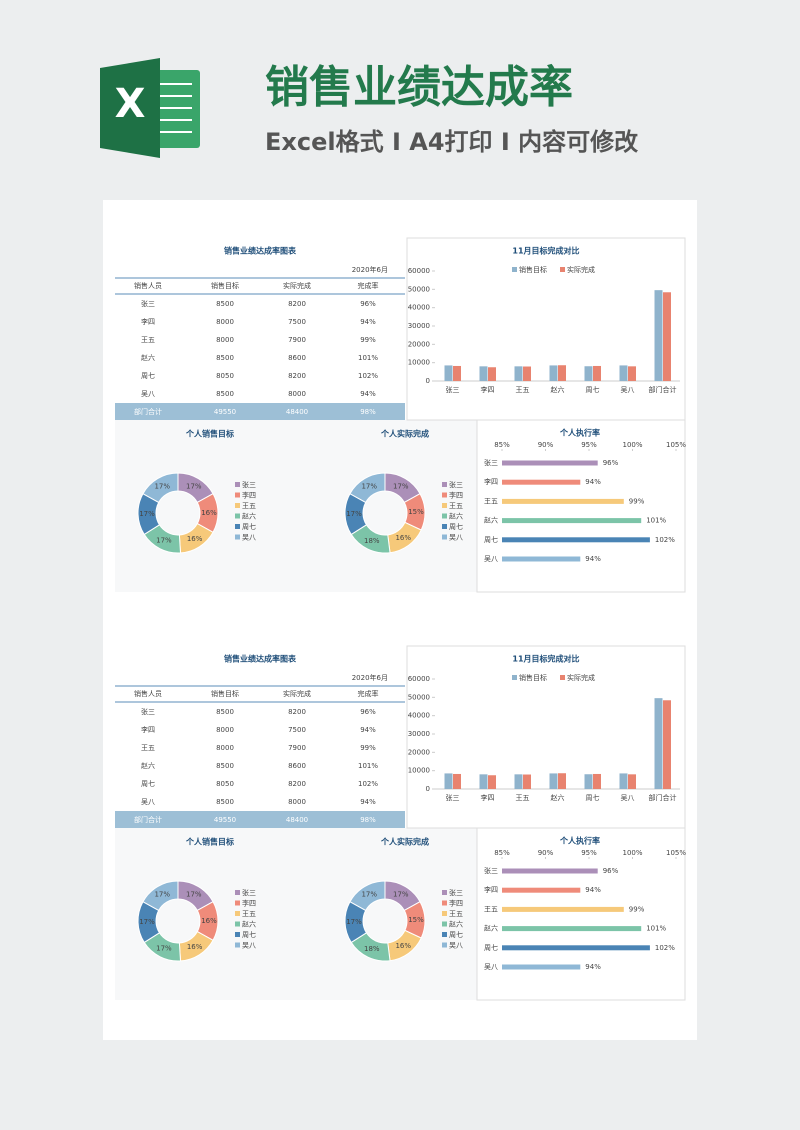 This screenshot has width=800, height=1130. I want to click on total-bg, so click(260, 819).